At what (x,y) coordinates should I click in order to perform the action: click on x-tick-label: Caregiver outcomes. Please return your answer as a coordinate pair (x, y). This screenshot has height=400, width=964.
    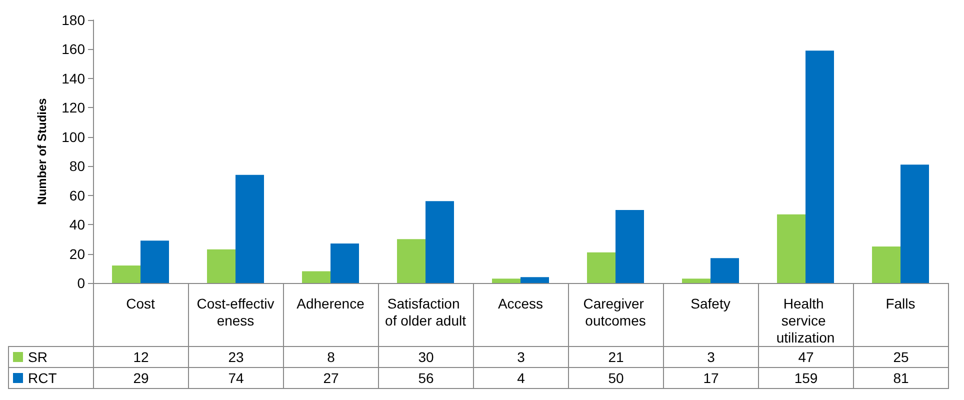
    Looking at the image, I should click on (615, 312).